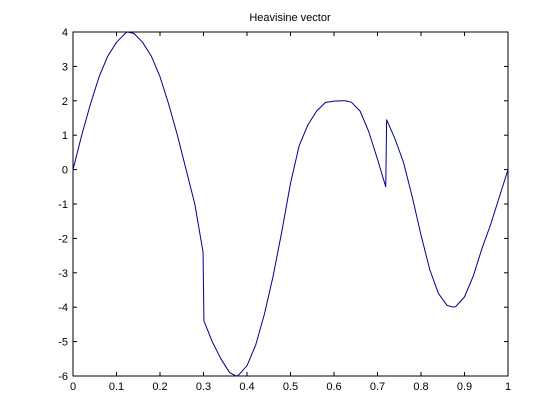 The image size is (560, 420). I want to click on y-tick-label: -3, so click(63, 274).